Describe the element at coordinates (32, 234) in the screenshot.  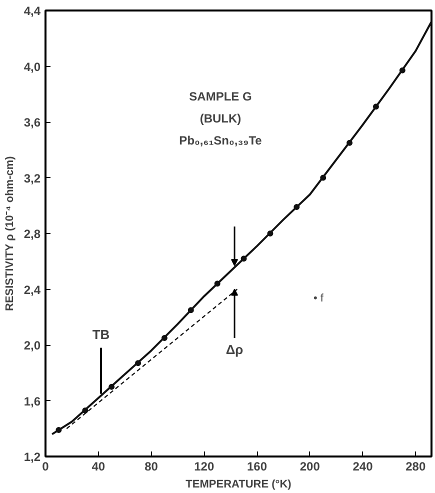
I see `y-tick-label: 2,8` at that location.